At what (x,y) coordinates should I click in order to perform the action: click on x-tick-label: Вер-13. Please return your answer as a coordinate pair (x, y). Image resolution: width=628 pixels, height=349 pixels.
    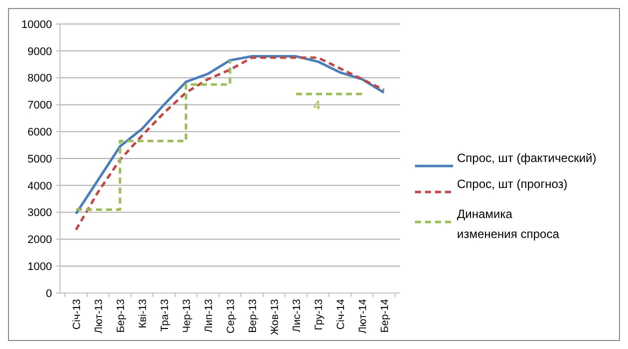
    Looking at the image, I should click on (253, 315).